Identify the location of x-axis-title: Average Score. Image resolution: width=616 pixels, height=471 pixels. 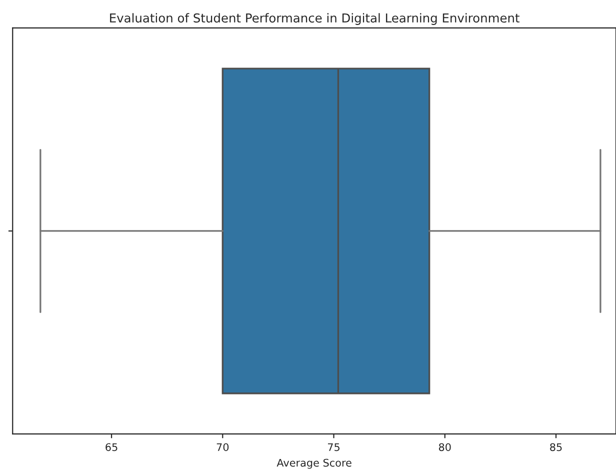
(314, 463).